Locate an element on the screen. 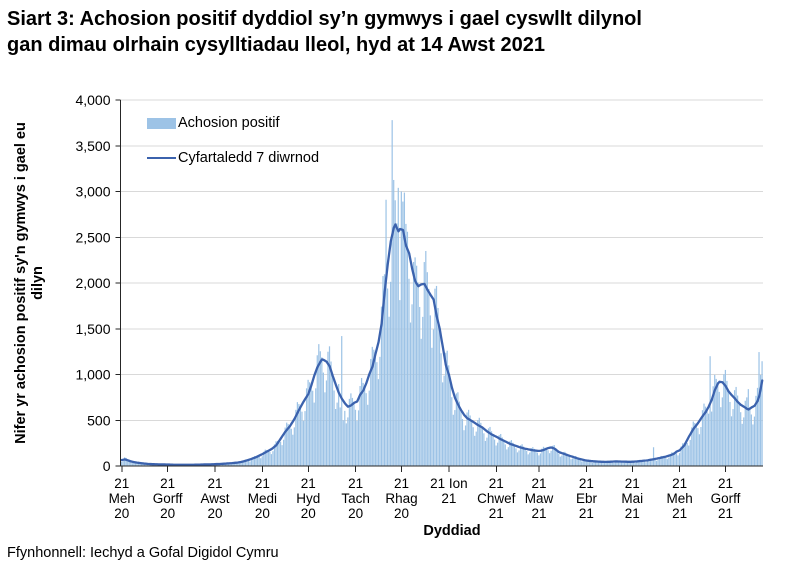 Image resolution: width=790 pixels, height=578 pixels. chart-legend: Achosion positif Cyfartaledd 7 diwrnod is located at coordinates (233, 140).